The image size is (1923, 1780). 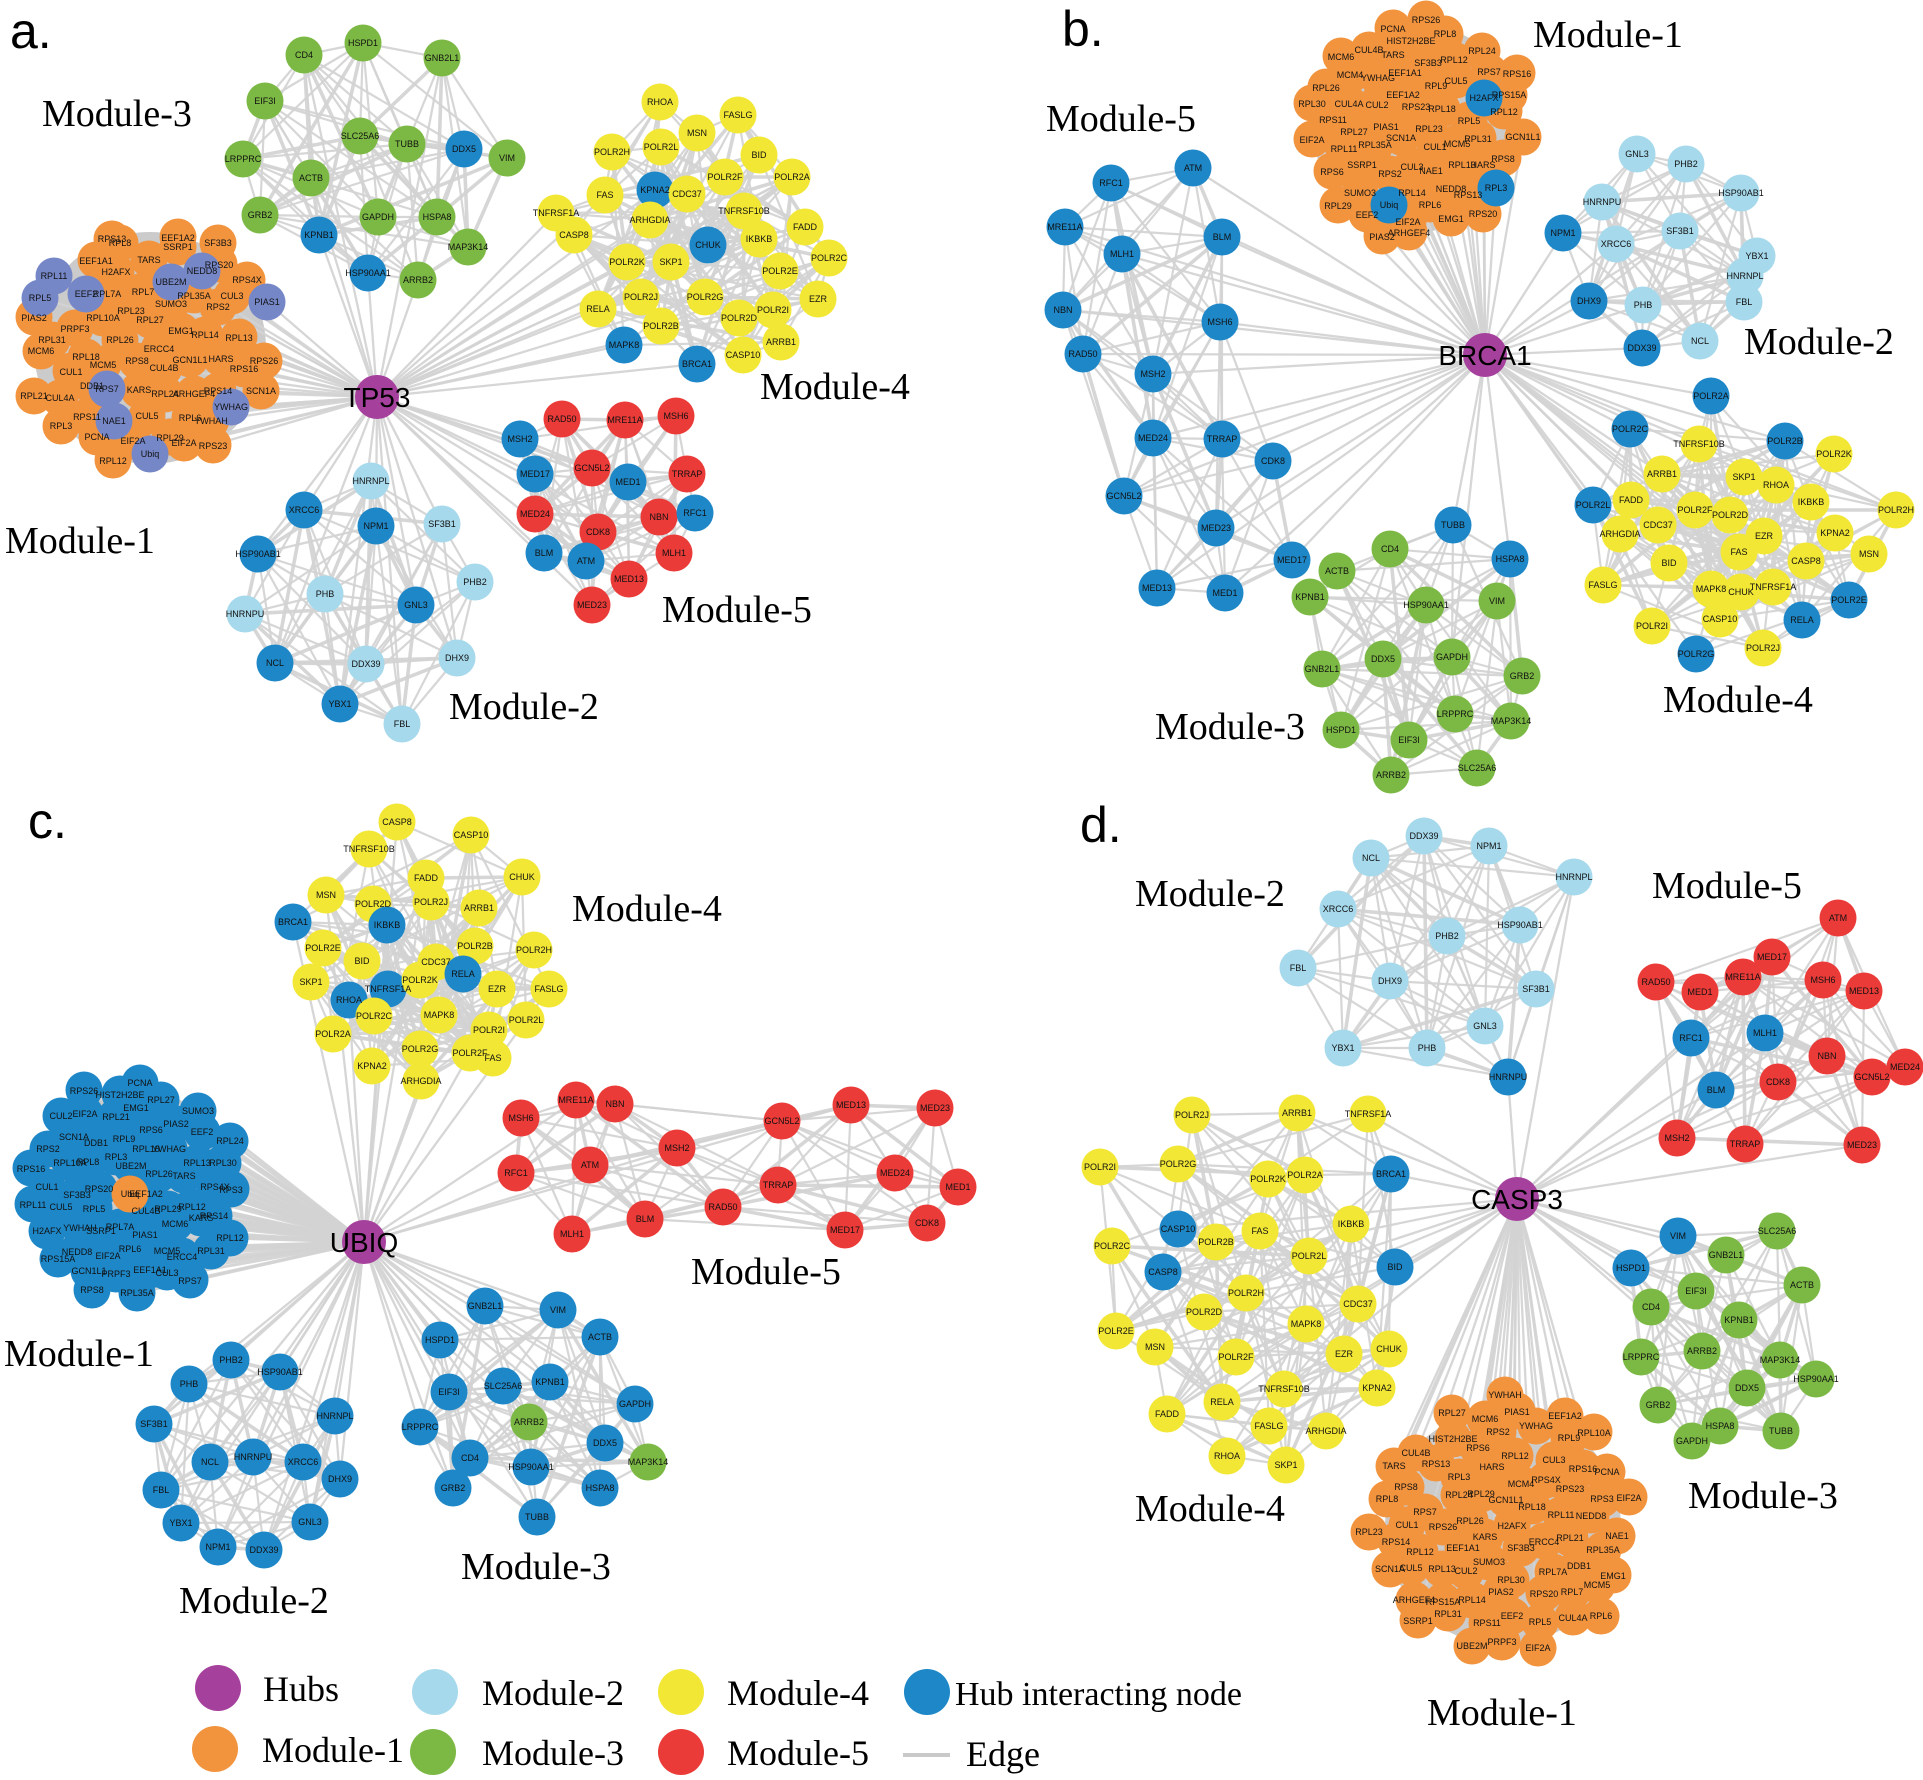 I want to click on svg-text: SCN1A, so click(x=261, y=391).